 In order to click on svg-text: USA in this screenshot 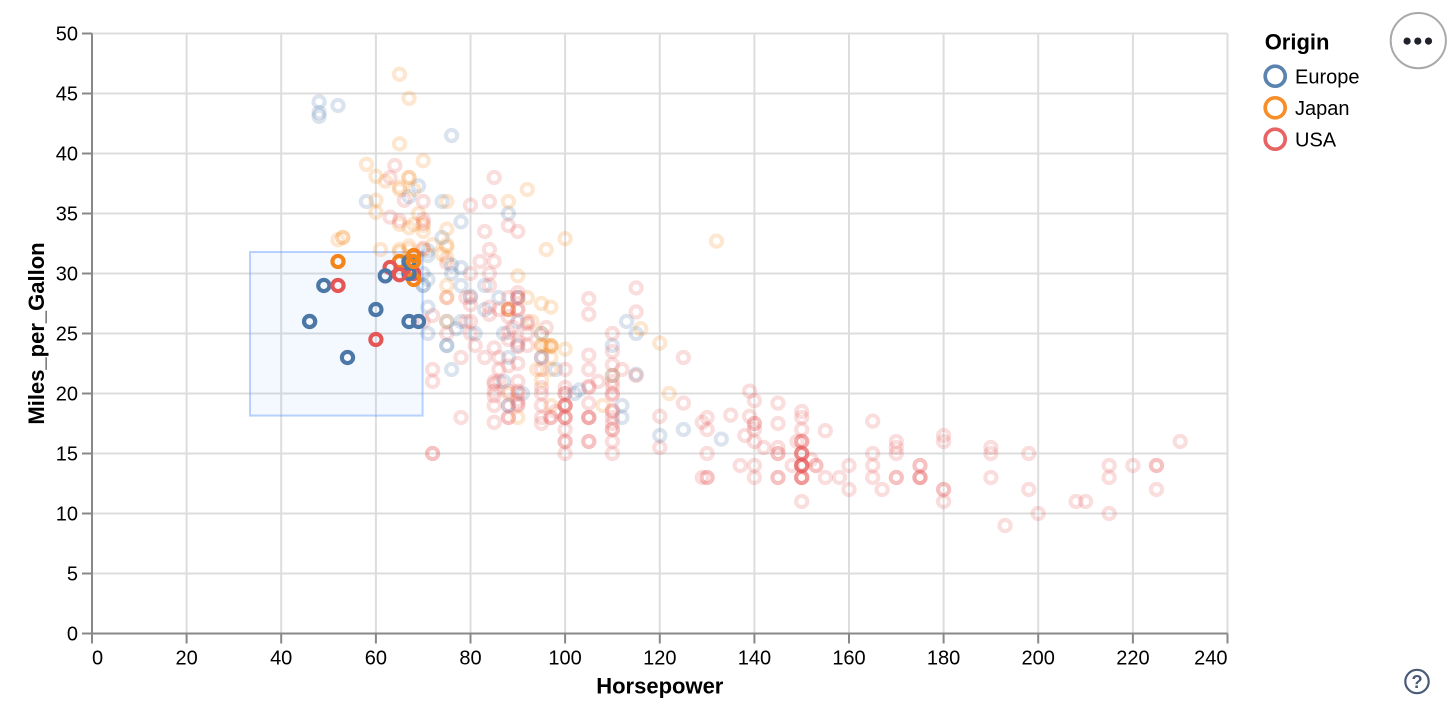, I will do `click(1316, 140)`.